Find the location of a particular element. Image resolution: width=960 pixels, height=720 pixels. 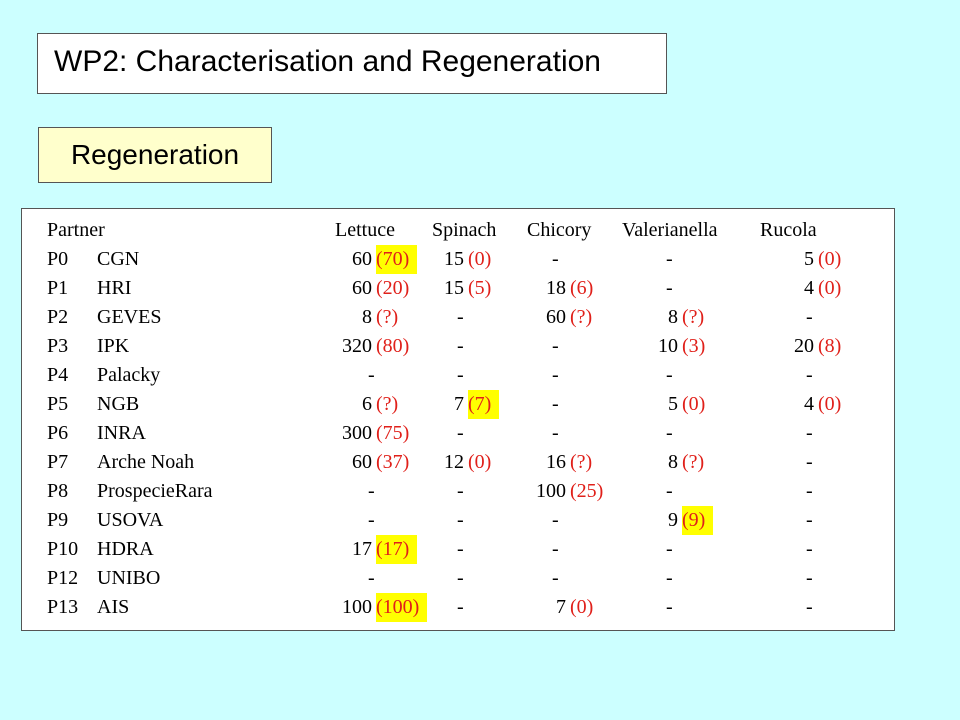

partner-name: HRI is located at coordinates (114, 288).